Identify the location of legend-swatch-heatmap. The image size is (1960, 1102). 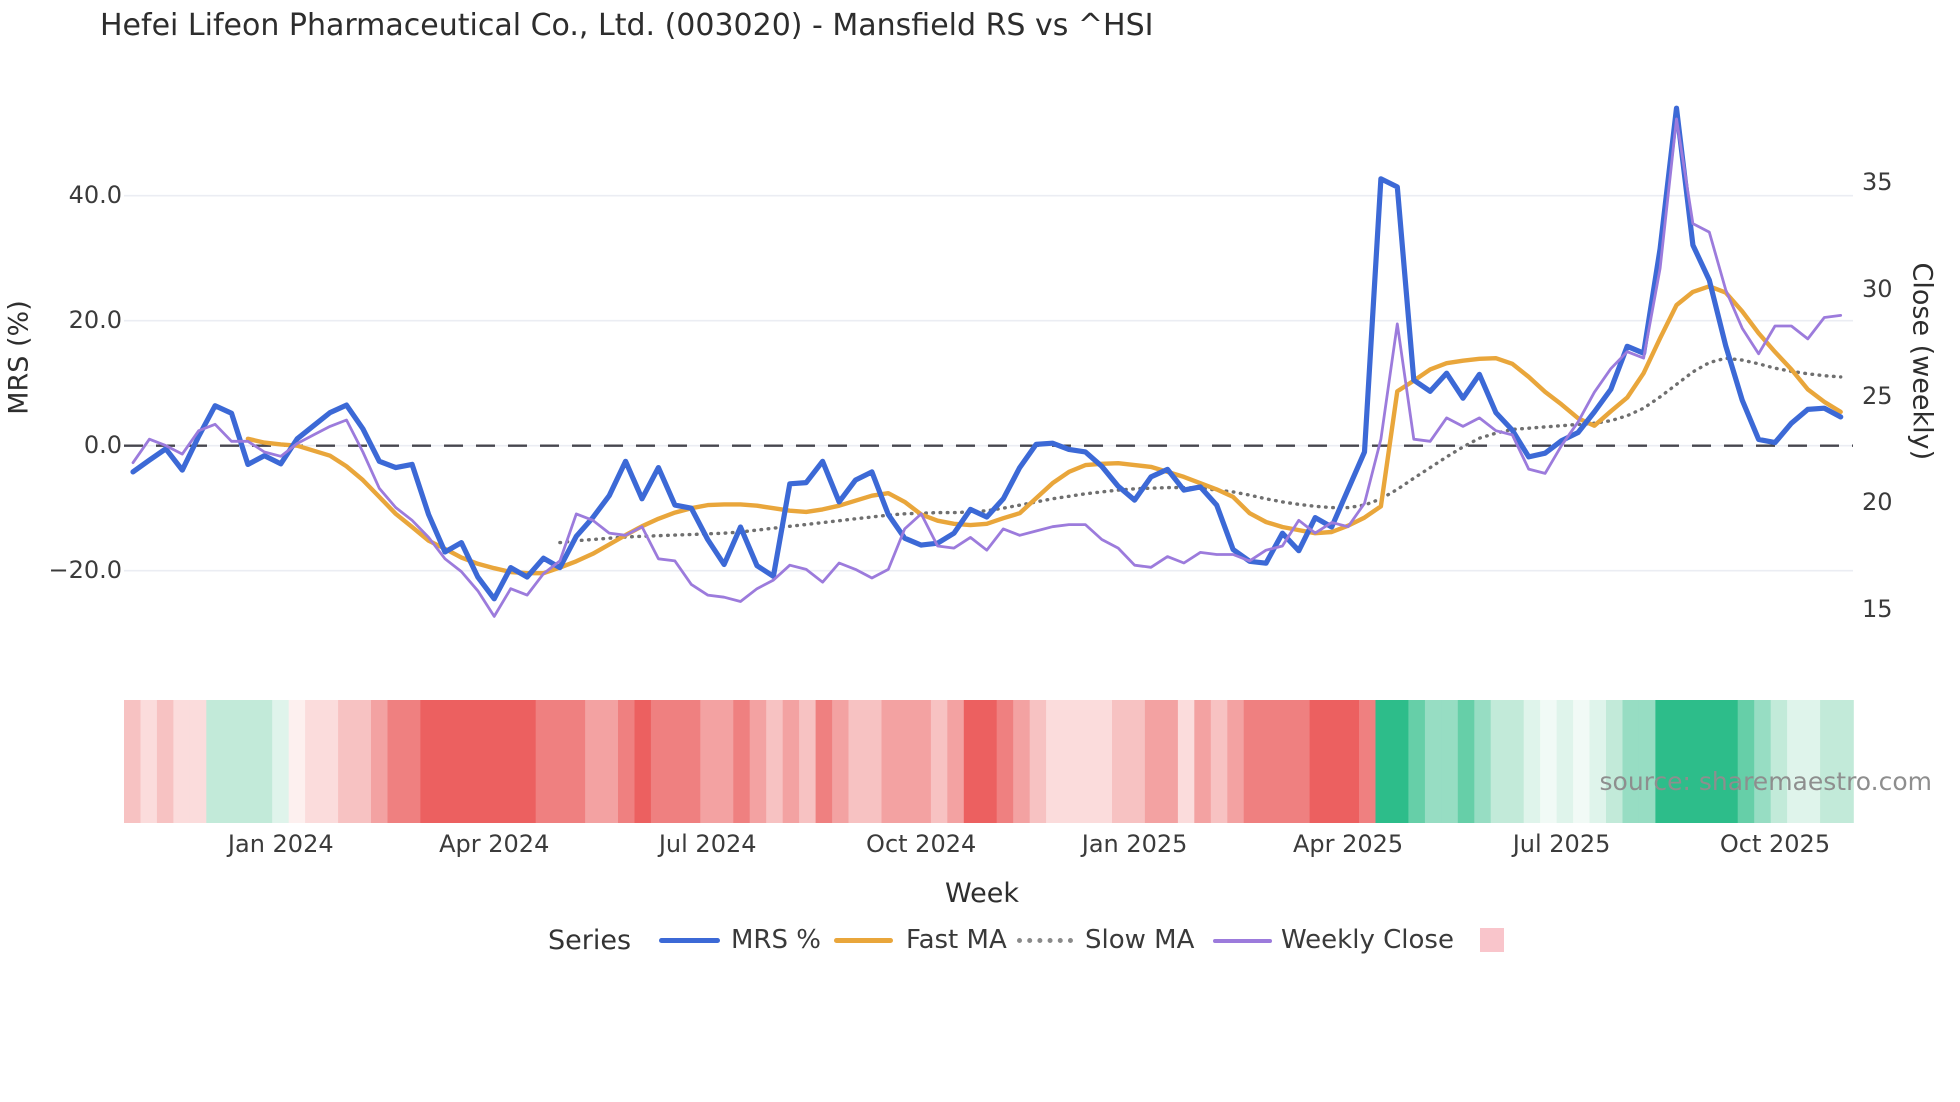
(1492, 940).